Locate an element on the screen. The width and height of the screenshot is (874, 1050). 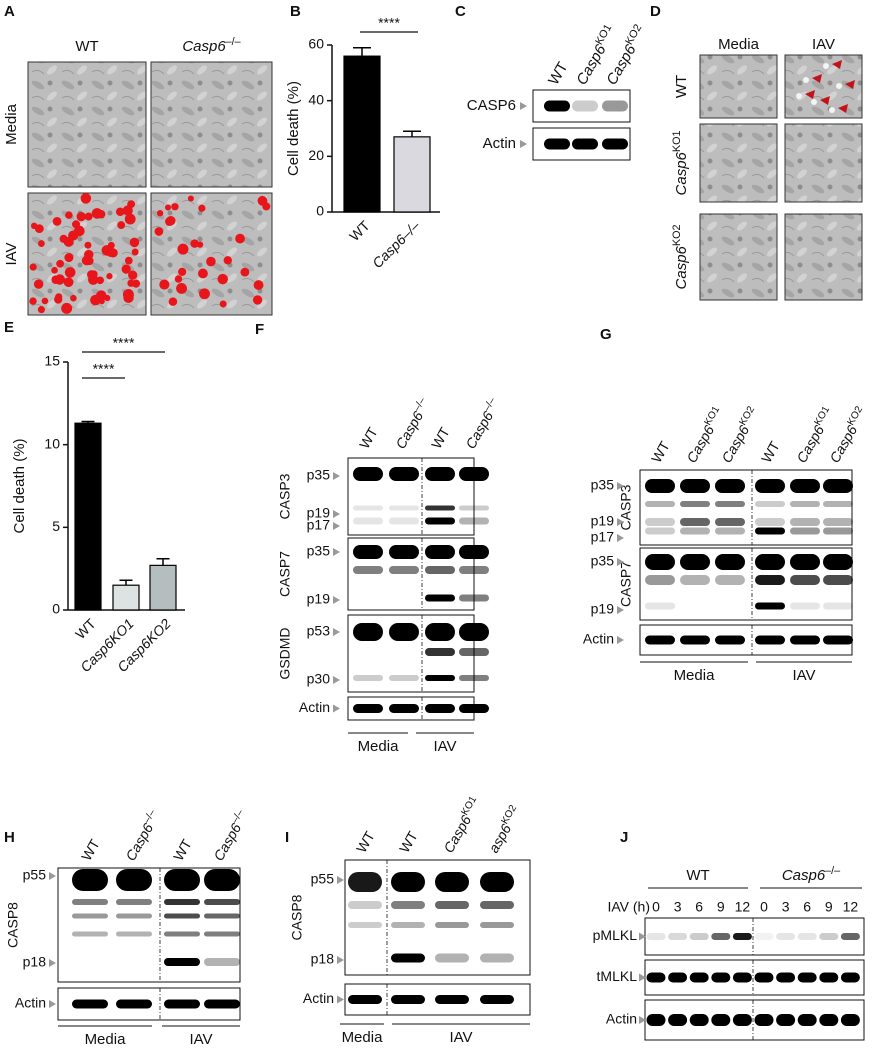
panel-letter: C is located at coordinates (460, 11).